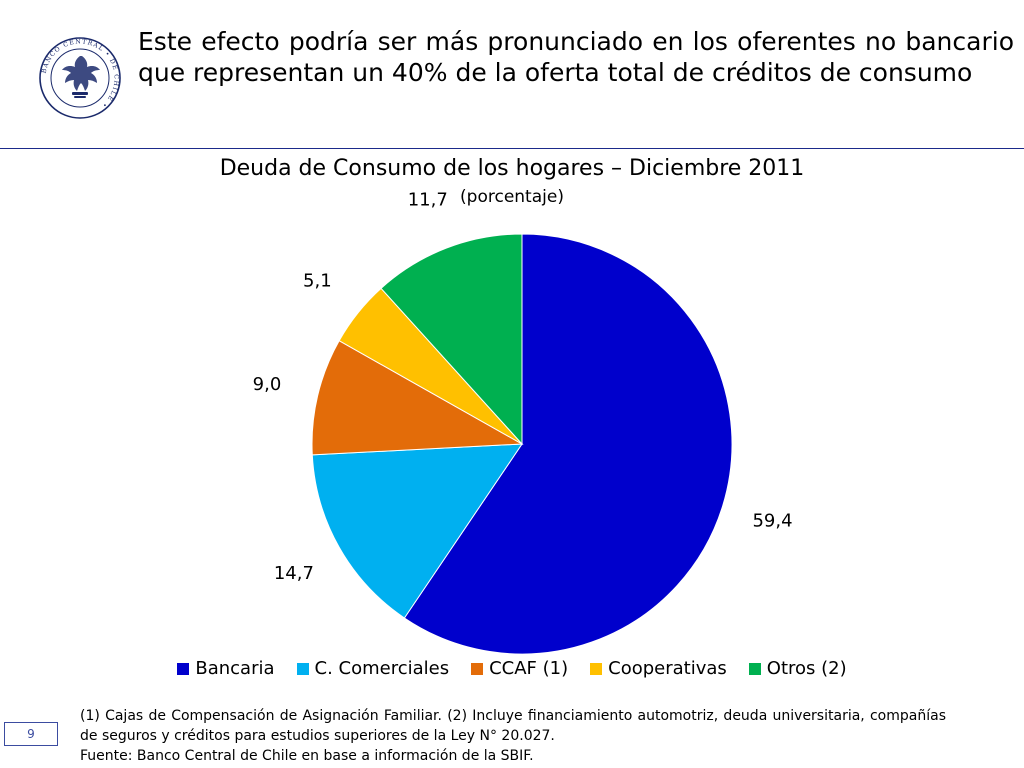  I want to click on legend-item: Otros (2), so click(797, 668).